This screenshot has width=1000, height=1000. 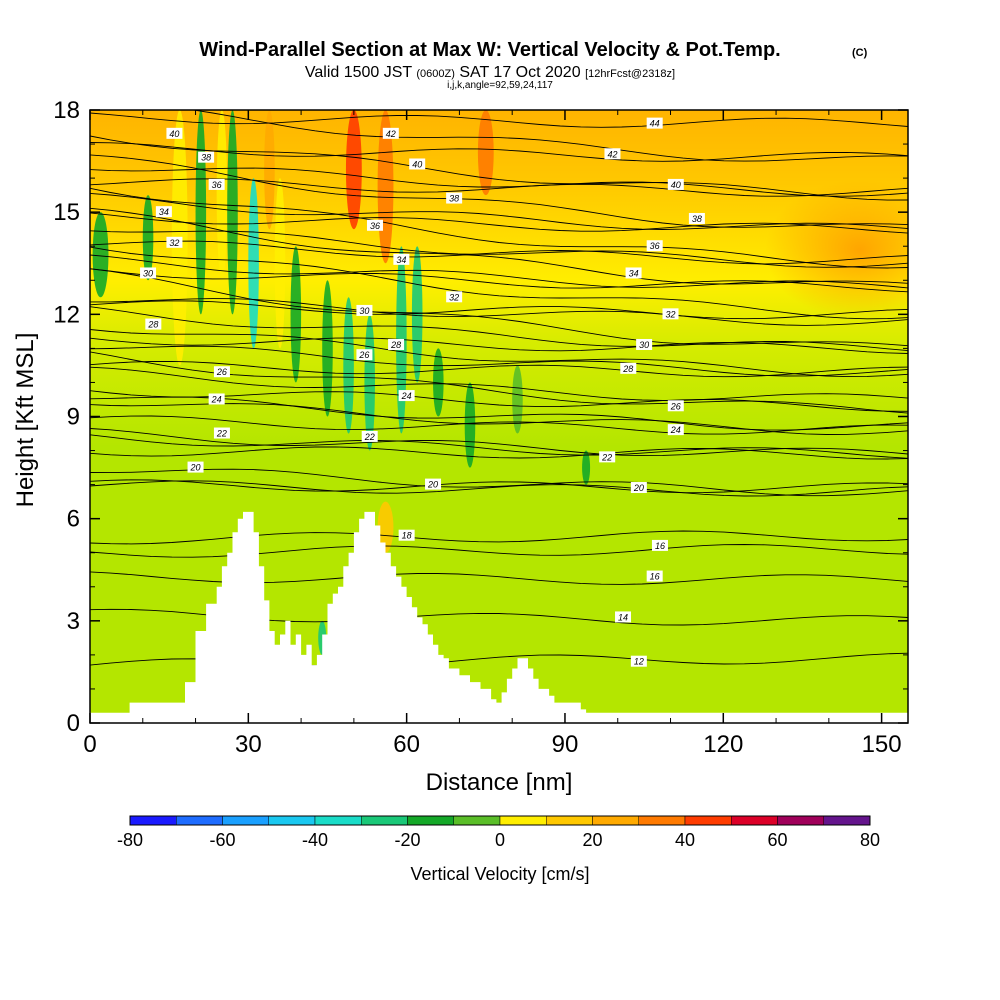 I want to click on contour-label: 16, so click(x=655, y=577).